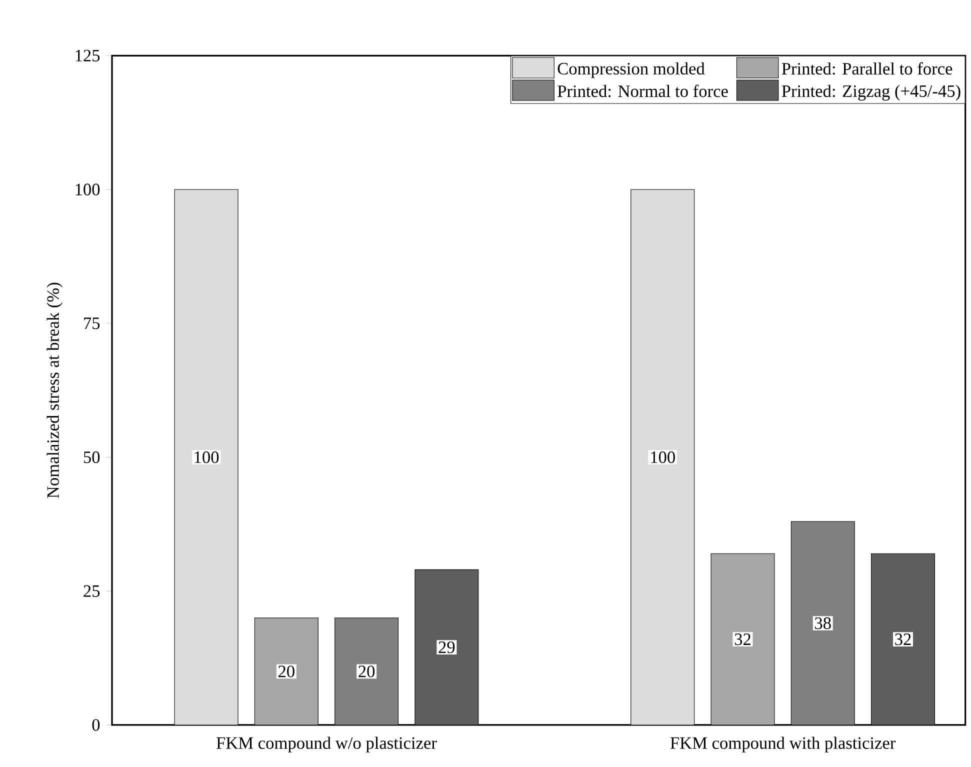 The image size is (971, 767). What do you see at coordinates (88, 56) in the screenshot?
I see `y-tick-label: 125` at bounding box center [88, 56].